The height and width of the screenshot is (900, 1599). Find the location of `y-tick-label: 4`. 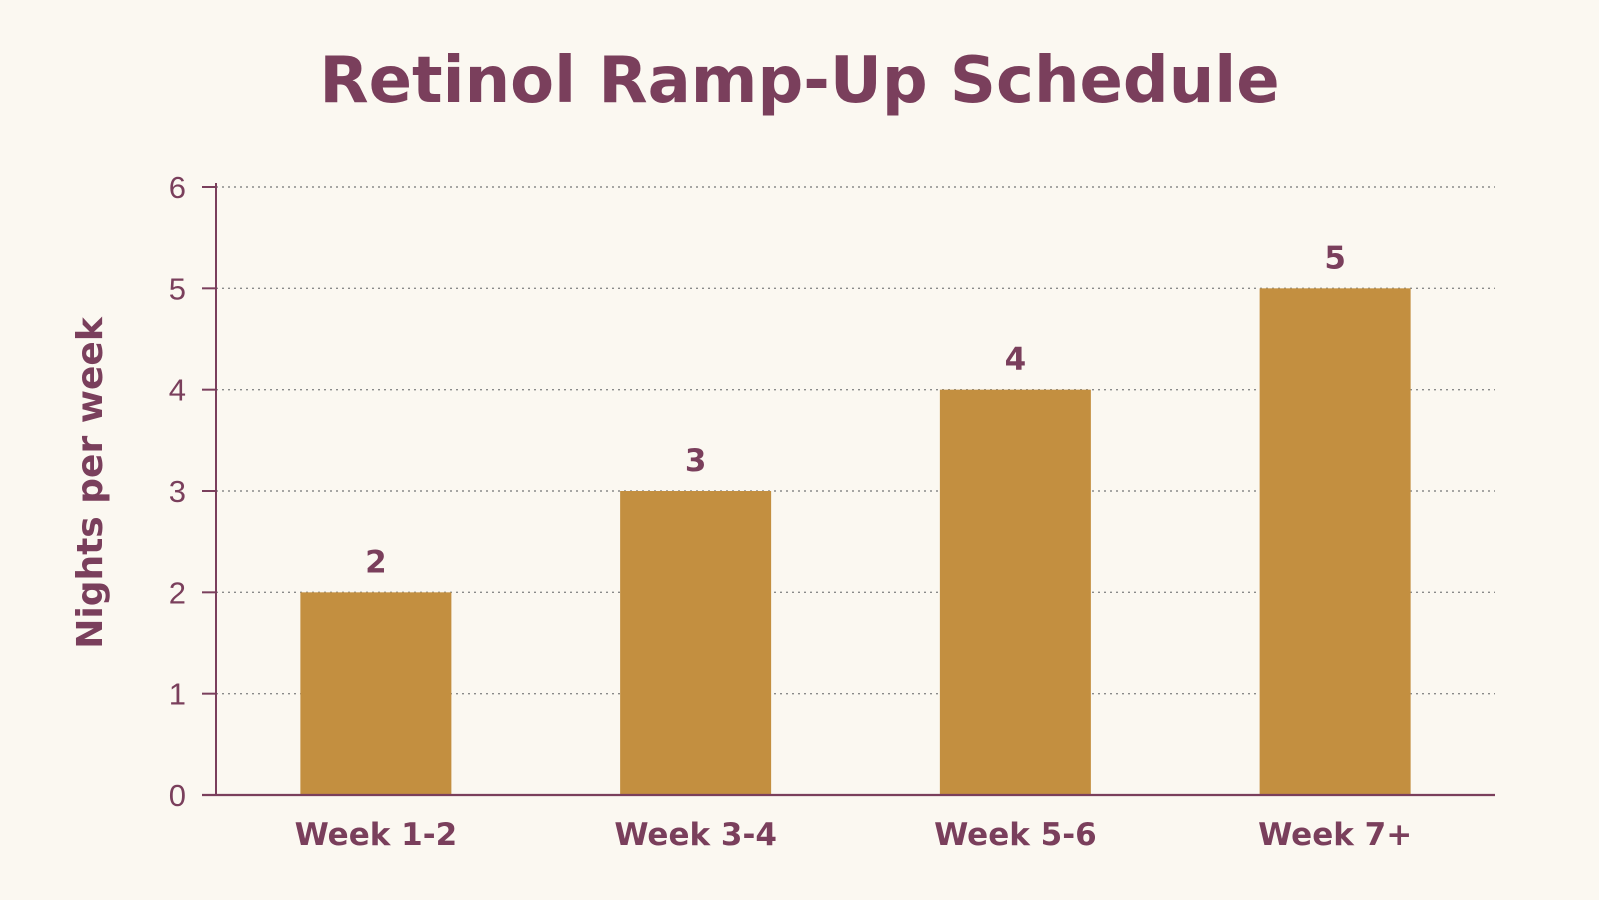

y-tick-label: 4 is located at coordinates (177, 390).